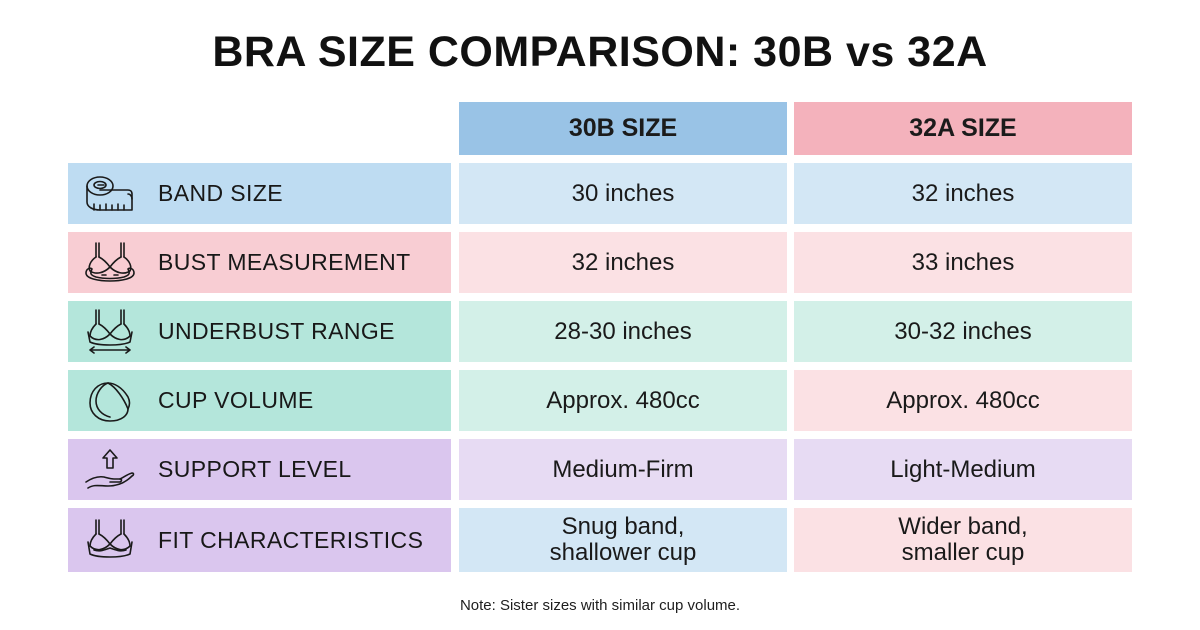  Describe the element at coordinates (110, 470) in the screenshot. I see `hand-lift-arrow-icon` at that location.